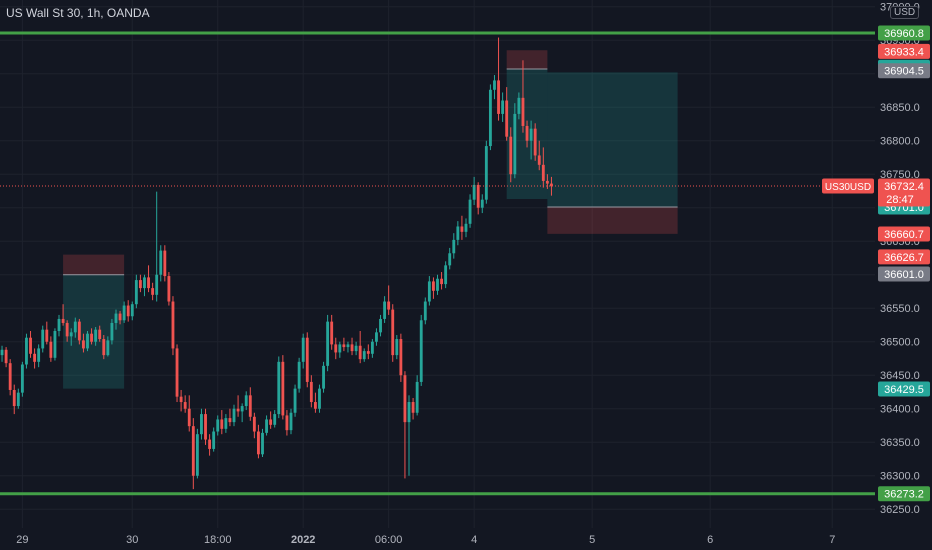 This screenshot has width=932, height=550. What do you see at coordinates (904, 187) in the screenshot?
I see `current-price-value: 36732.4` at bounding box center [904, 187].